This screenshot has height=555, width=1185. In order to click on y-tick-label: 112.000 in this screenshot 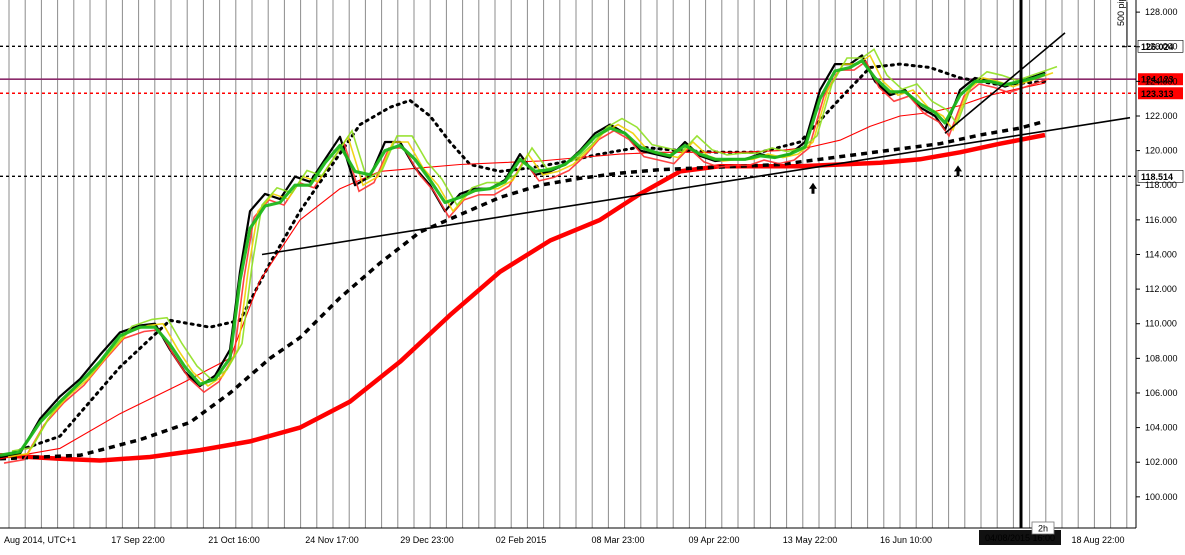, I will do `click(1161, 289)`.